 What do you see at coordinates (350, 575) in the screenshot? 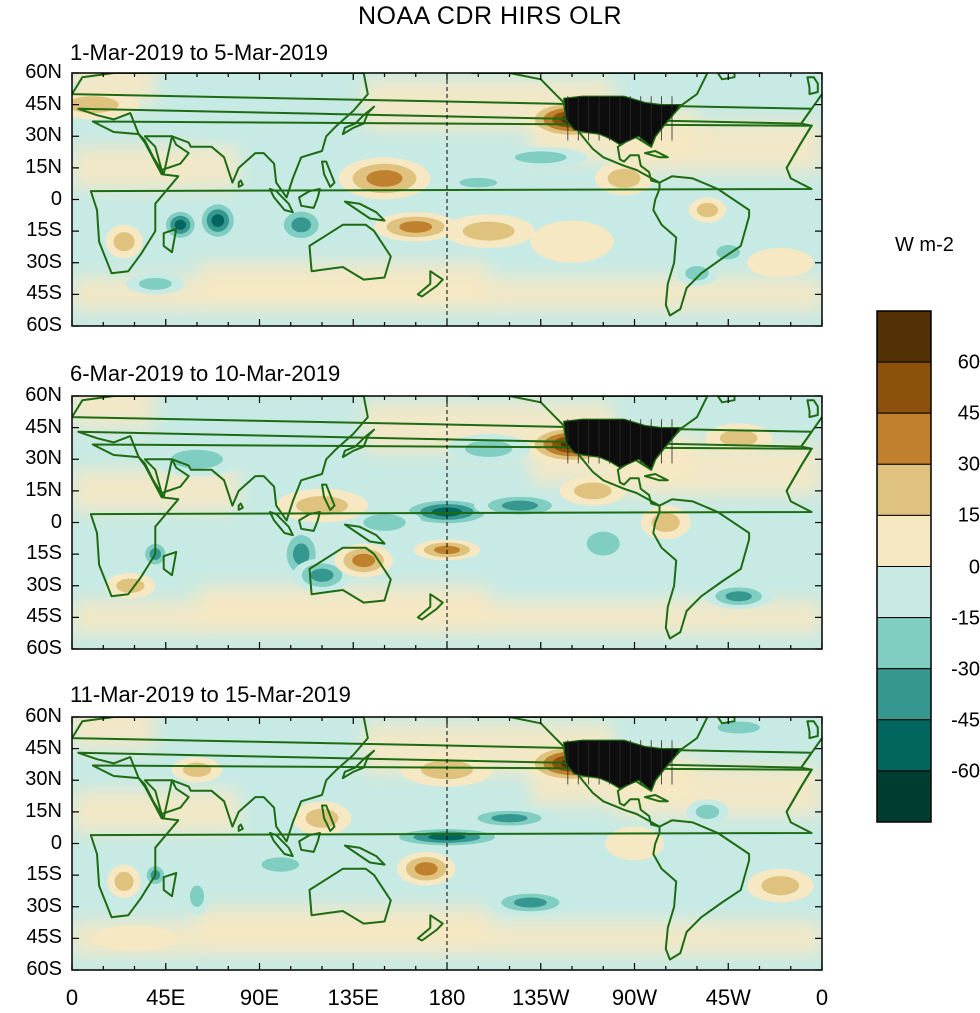
I see `coastline-australia` at bounding box center [350, 575].